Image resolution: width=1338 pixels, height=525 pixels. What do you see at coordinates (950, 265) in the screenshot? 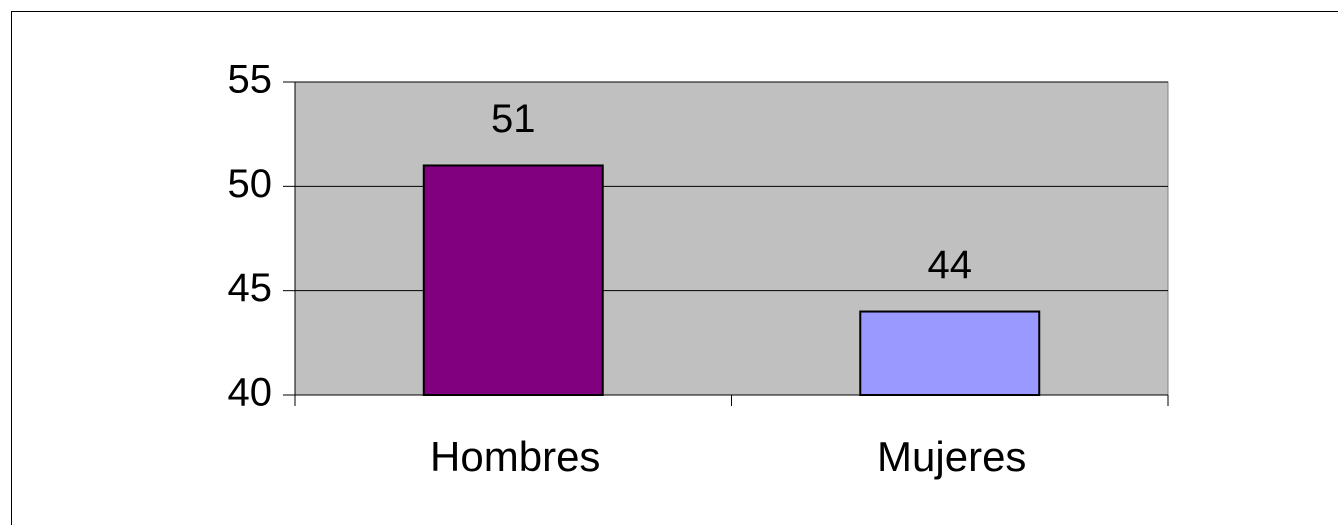
I see `data-label: 44` at bounding box center [950, 265].